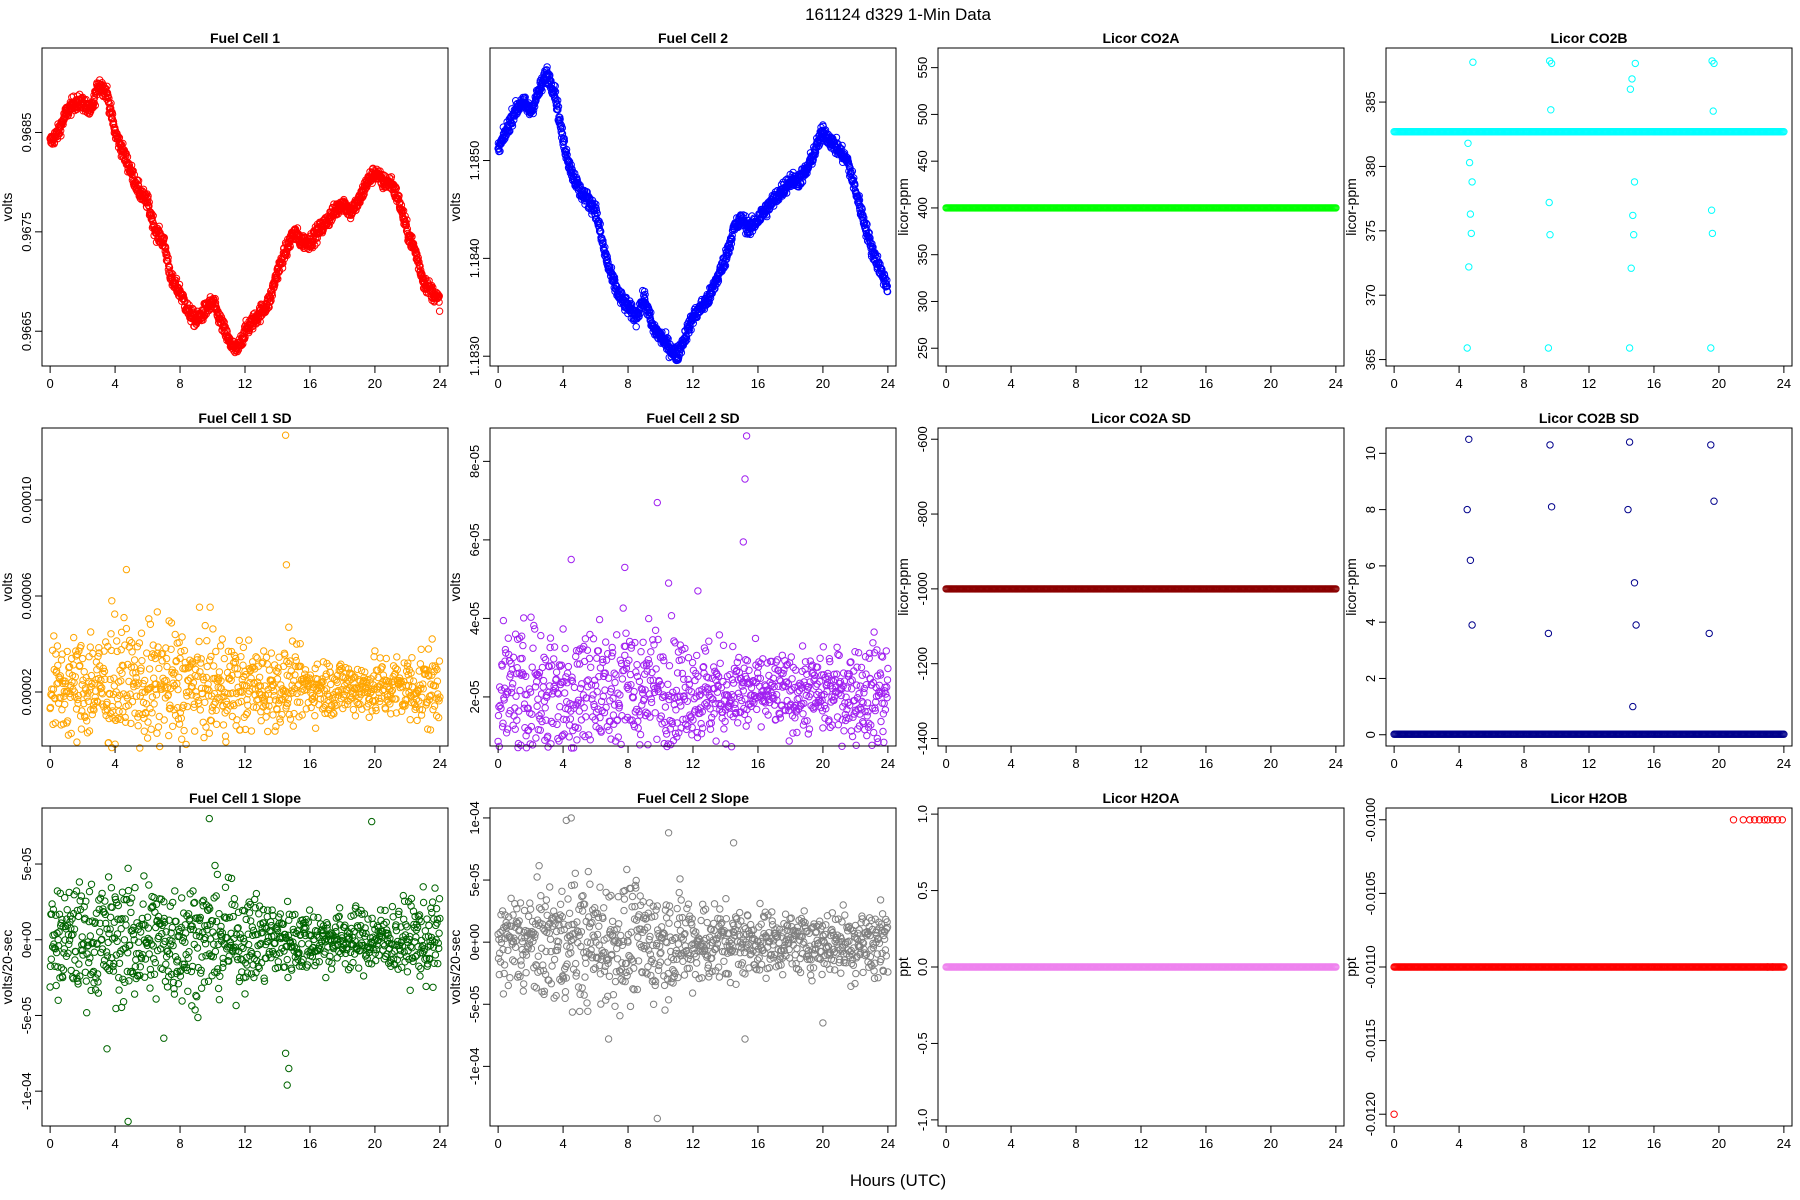  I want to click on y-axis-label: licor-ppm, so click(1351, 207).